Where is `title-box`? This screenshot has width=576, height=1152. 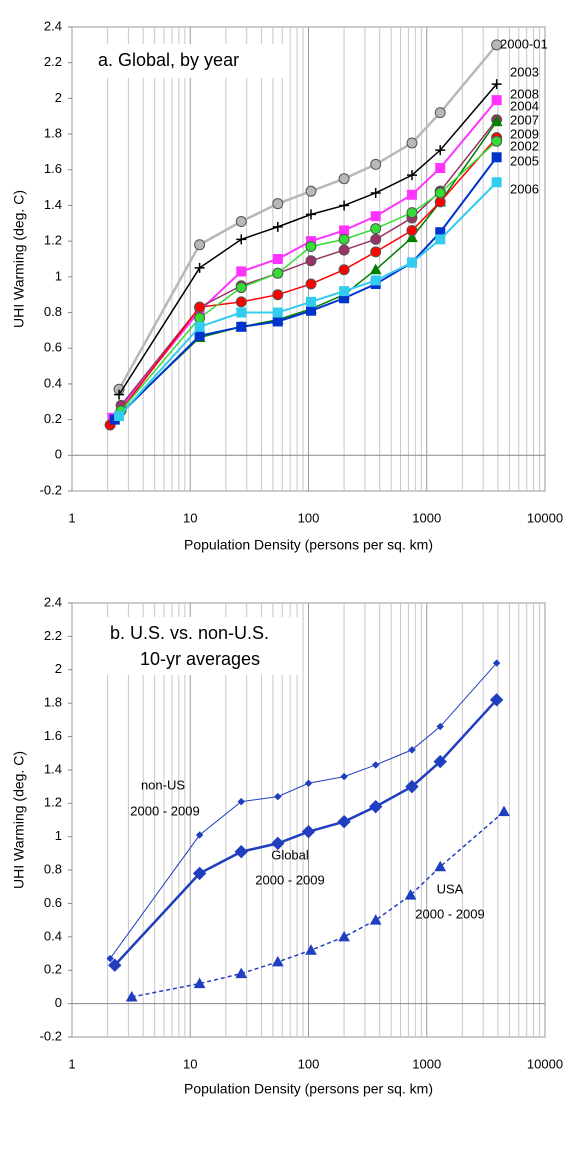 title-box is located at coordinates (185, 61).